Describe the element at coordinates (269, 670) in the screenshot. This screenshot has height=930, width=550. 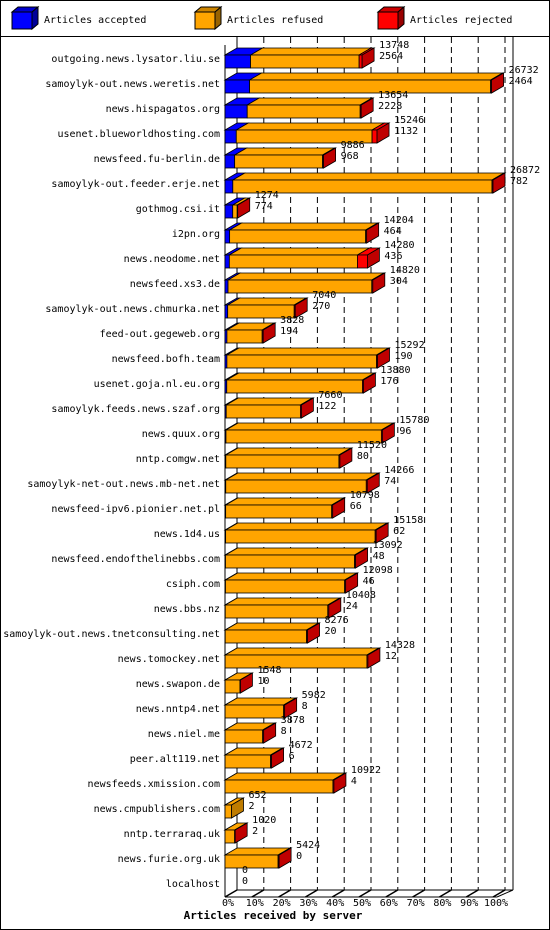
I see `total-label: 1548` at that location.